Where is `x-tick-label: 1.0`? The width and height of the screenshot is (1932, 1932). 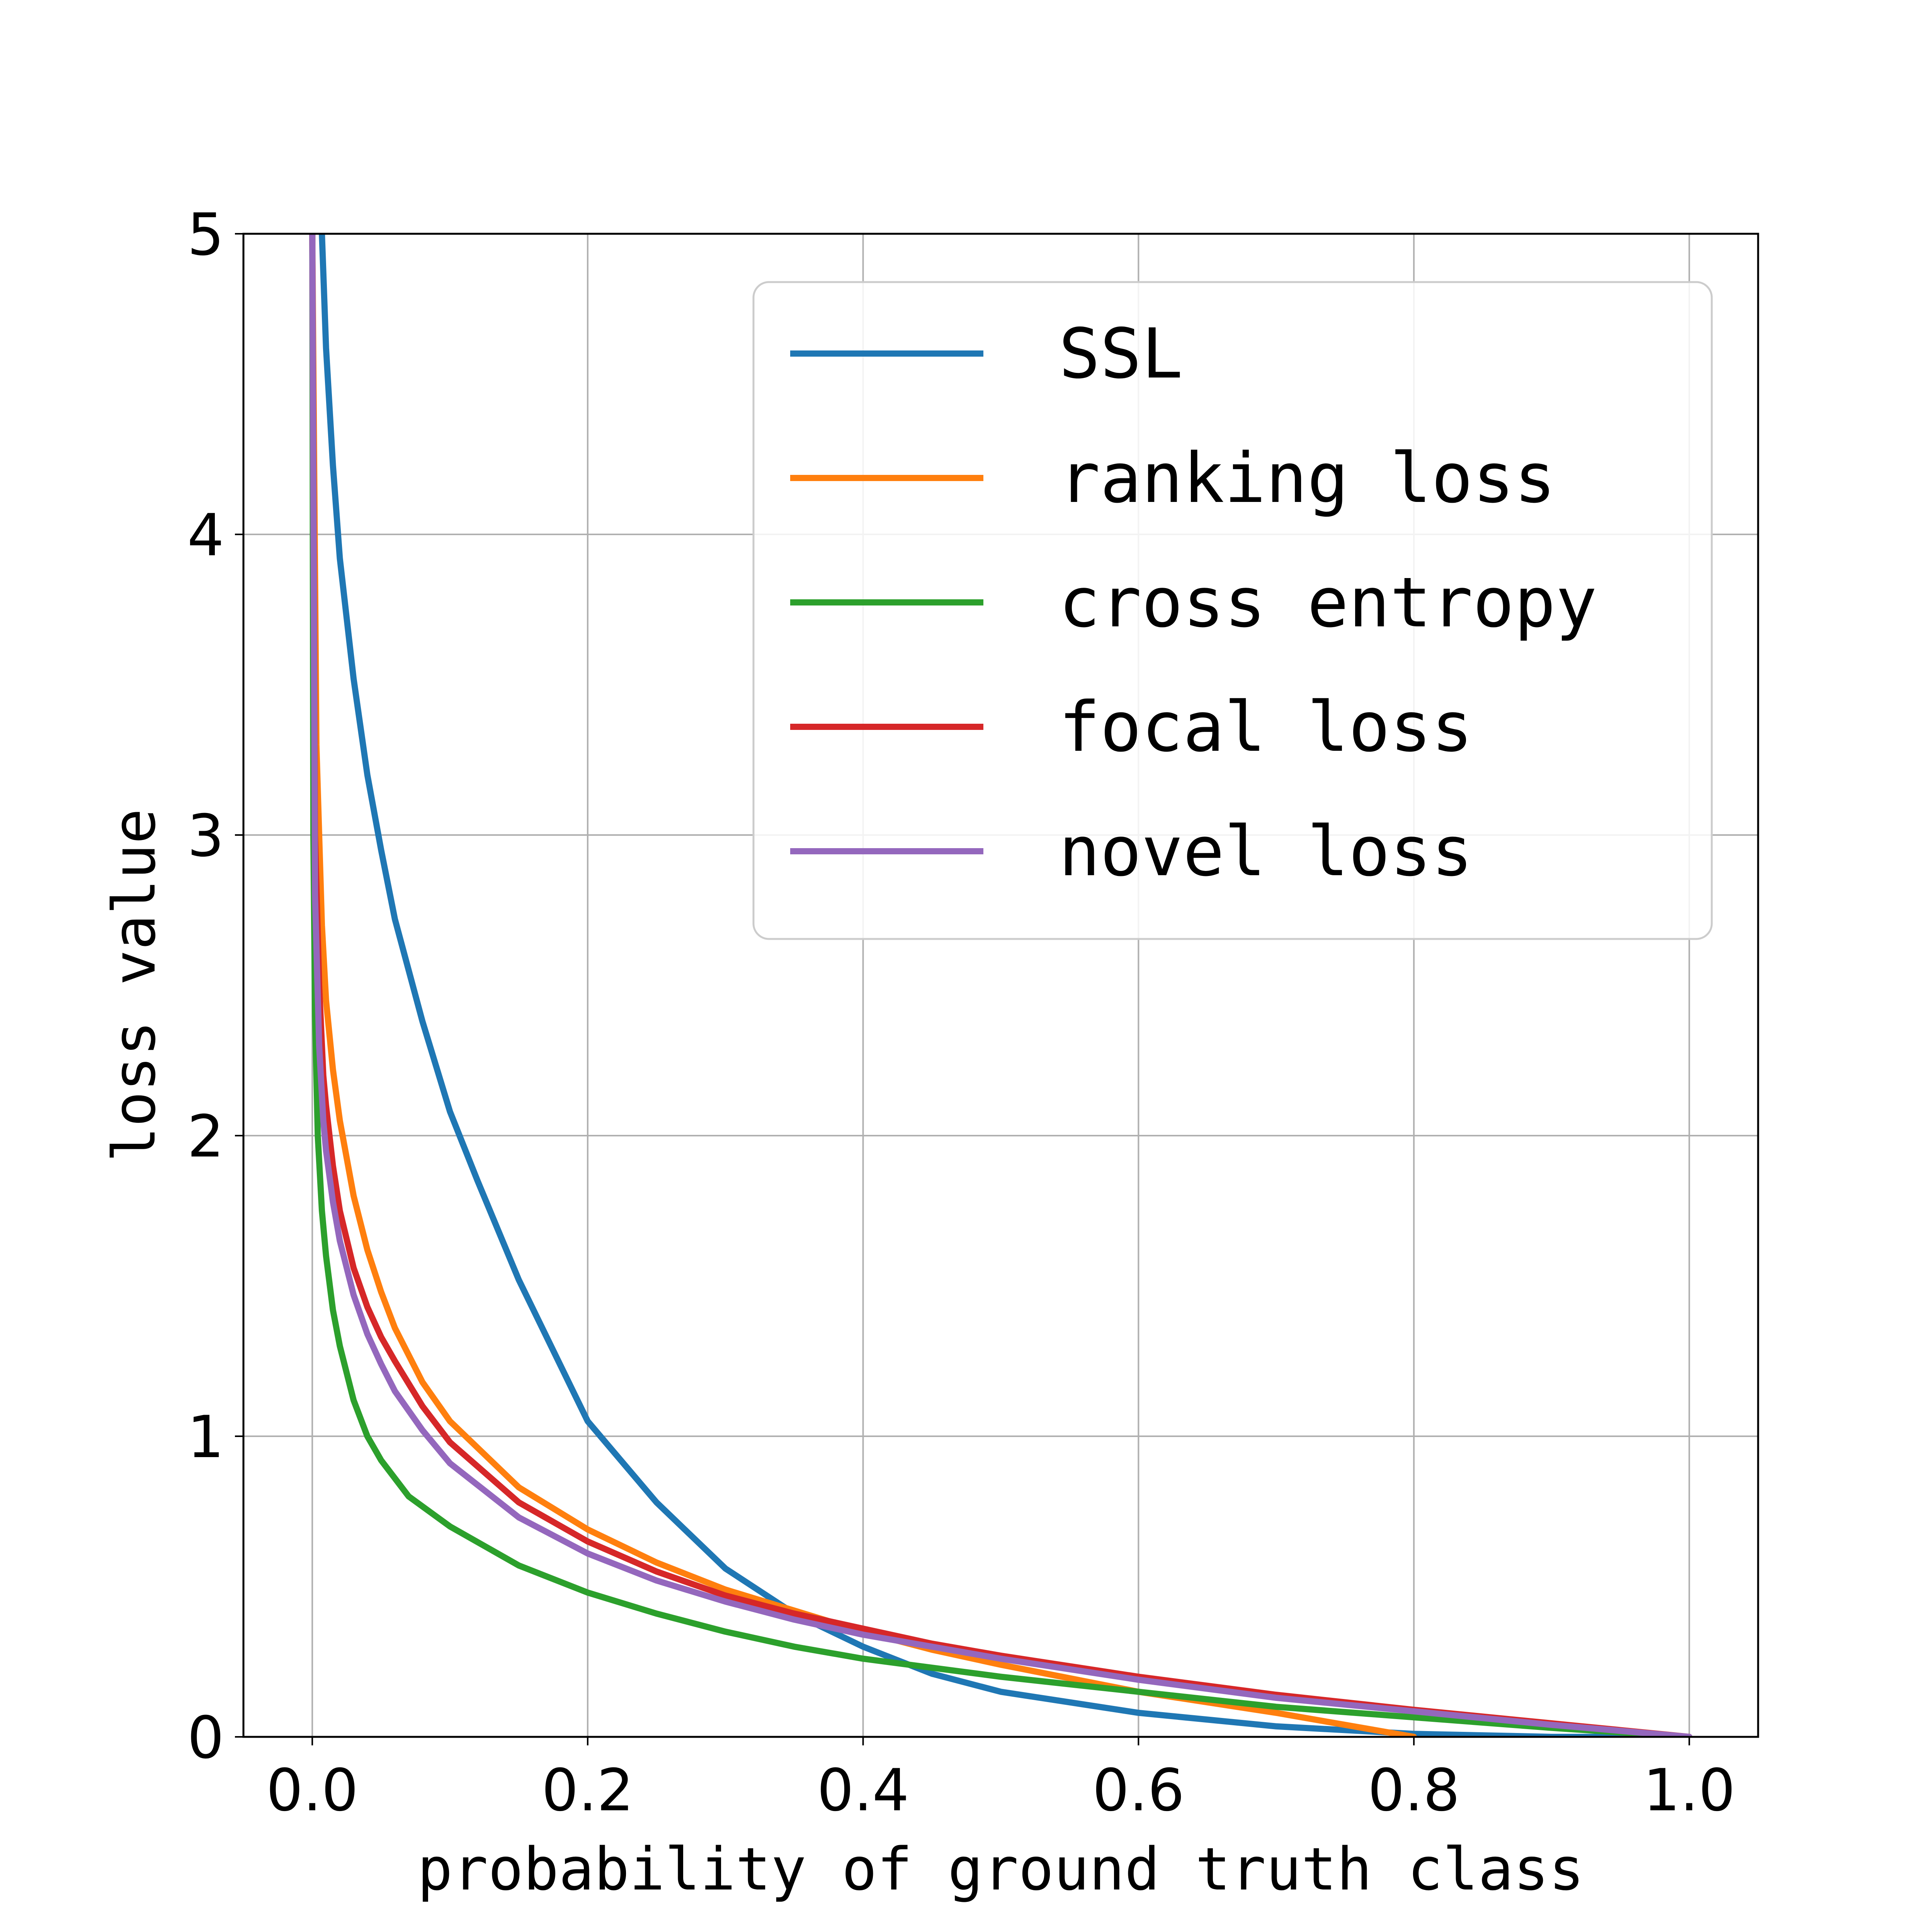 x-tick-label: 1.0 is located at coordinates (1689, 1790).